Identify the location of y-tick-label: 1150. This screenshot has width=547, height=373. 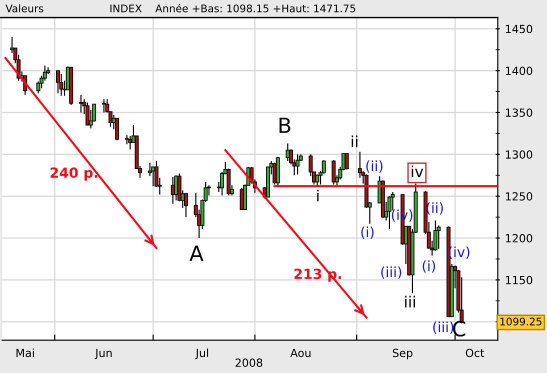
(519, 280).